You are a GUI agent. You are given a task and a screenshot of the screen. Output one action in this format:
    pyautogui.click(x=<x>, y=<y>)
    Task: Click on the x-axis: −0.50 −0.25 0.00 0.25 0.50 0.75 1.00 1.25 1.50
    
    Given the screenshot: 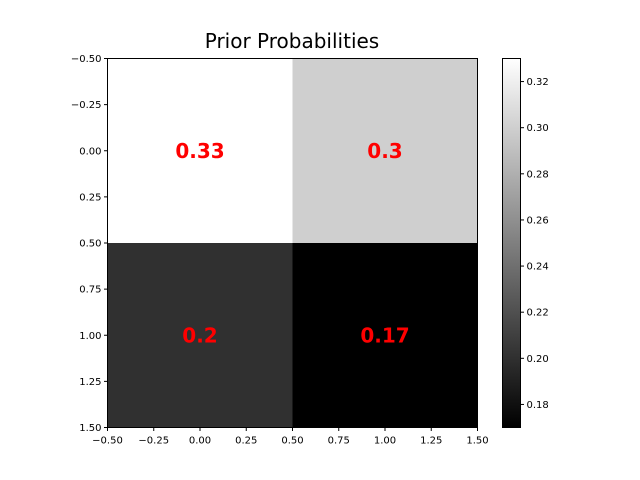 What is the action you would take?
    pyautogui.click(x=290, y=437)
    